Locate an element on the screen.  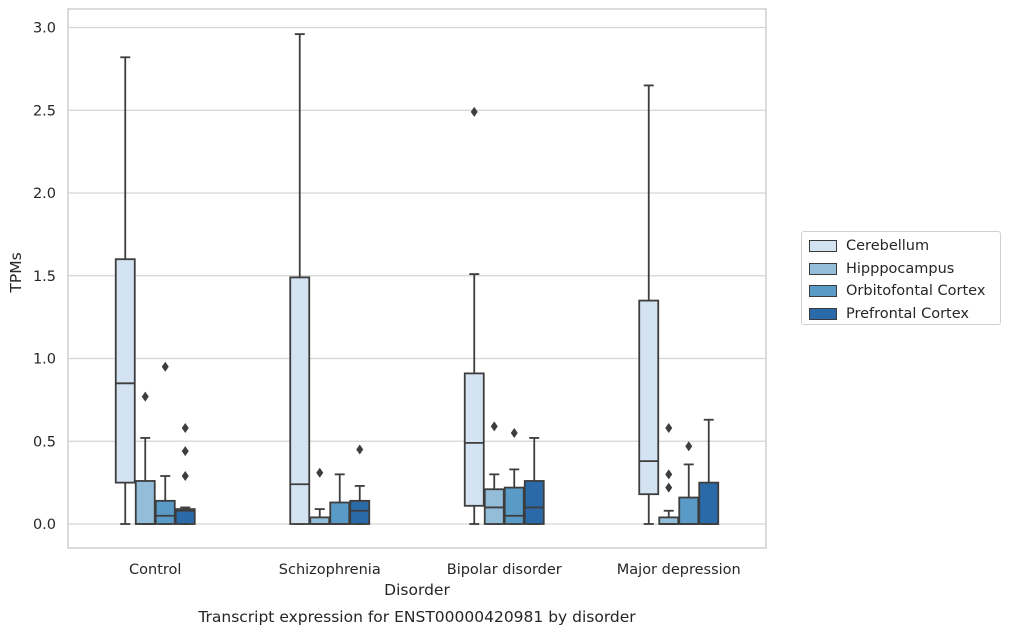
y-tick-label: 3.0 is located at coordinates (44, 29).